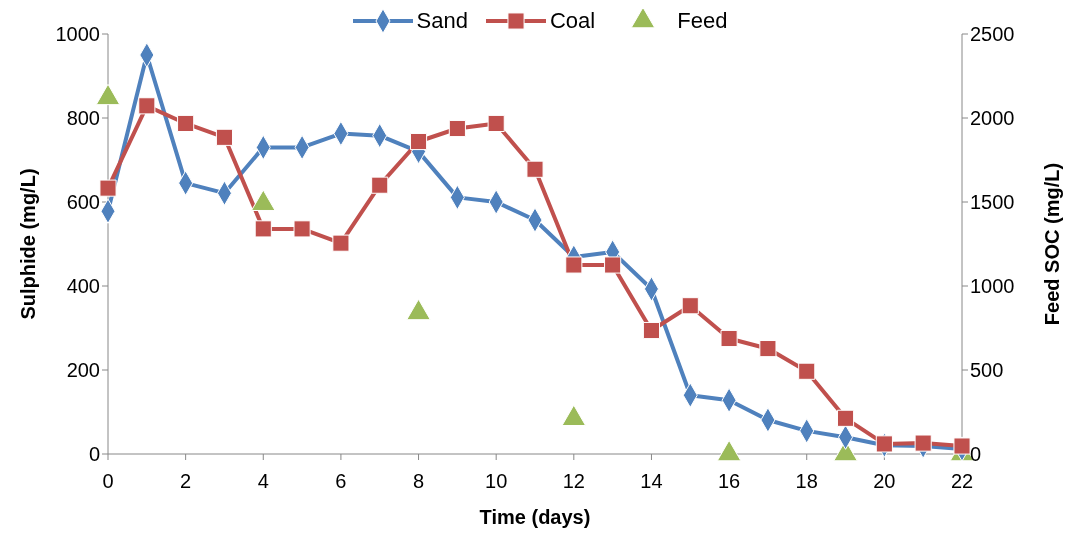 This screenshot has height=542, width=1080. What do you see at coordinates (987, 370) in the screenshot?
I see `y2-tick-label: 500` at bounding box center [987, 370].